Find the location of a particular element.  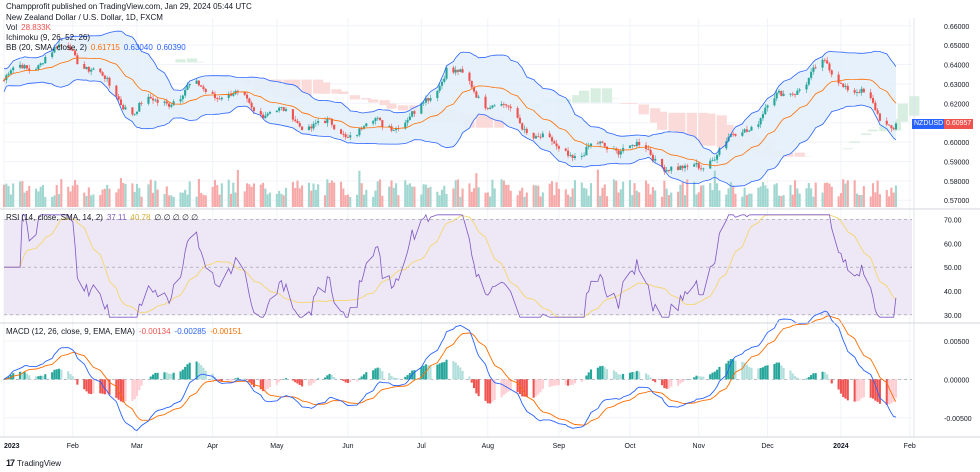

price-tick-label: 0.57000 is located at coordinates (956, 201).